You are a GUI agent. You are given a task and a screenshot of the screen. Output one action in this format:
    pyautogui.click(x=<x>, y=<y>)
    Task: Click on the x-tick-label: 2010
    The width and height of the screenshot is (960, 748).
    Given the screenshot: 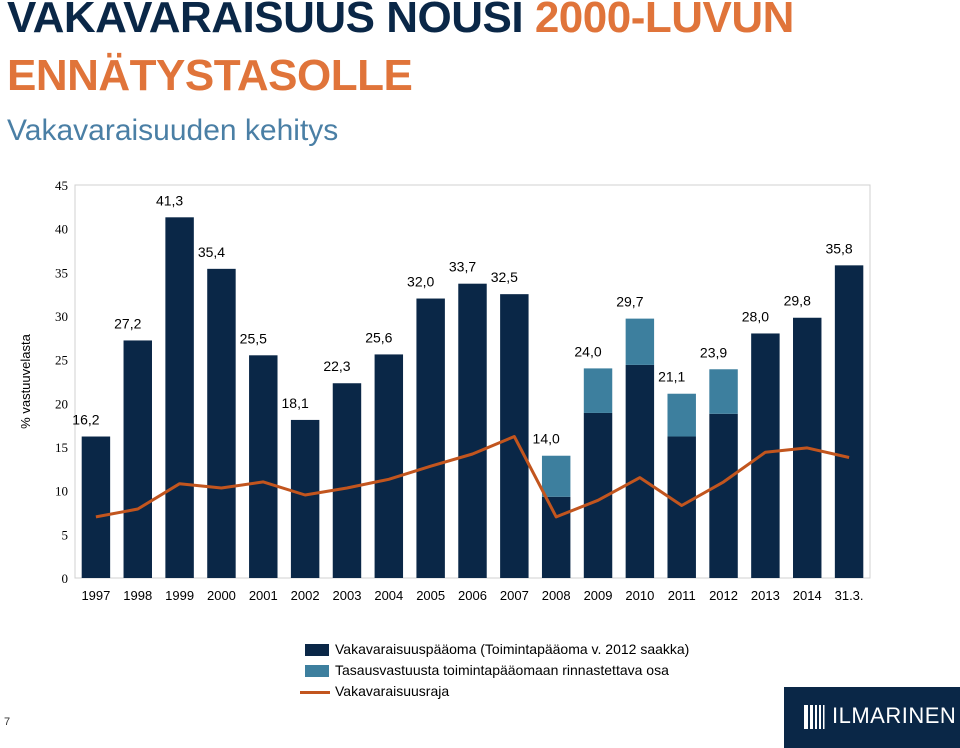 What is the action you would take?
    pyautogui.click(x=639, y=595)
    